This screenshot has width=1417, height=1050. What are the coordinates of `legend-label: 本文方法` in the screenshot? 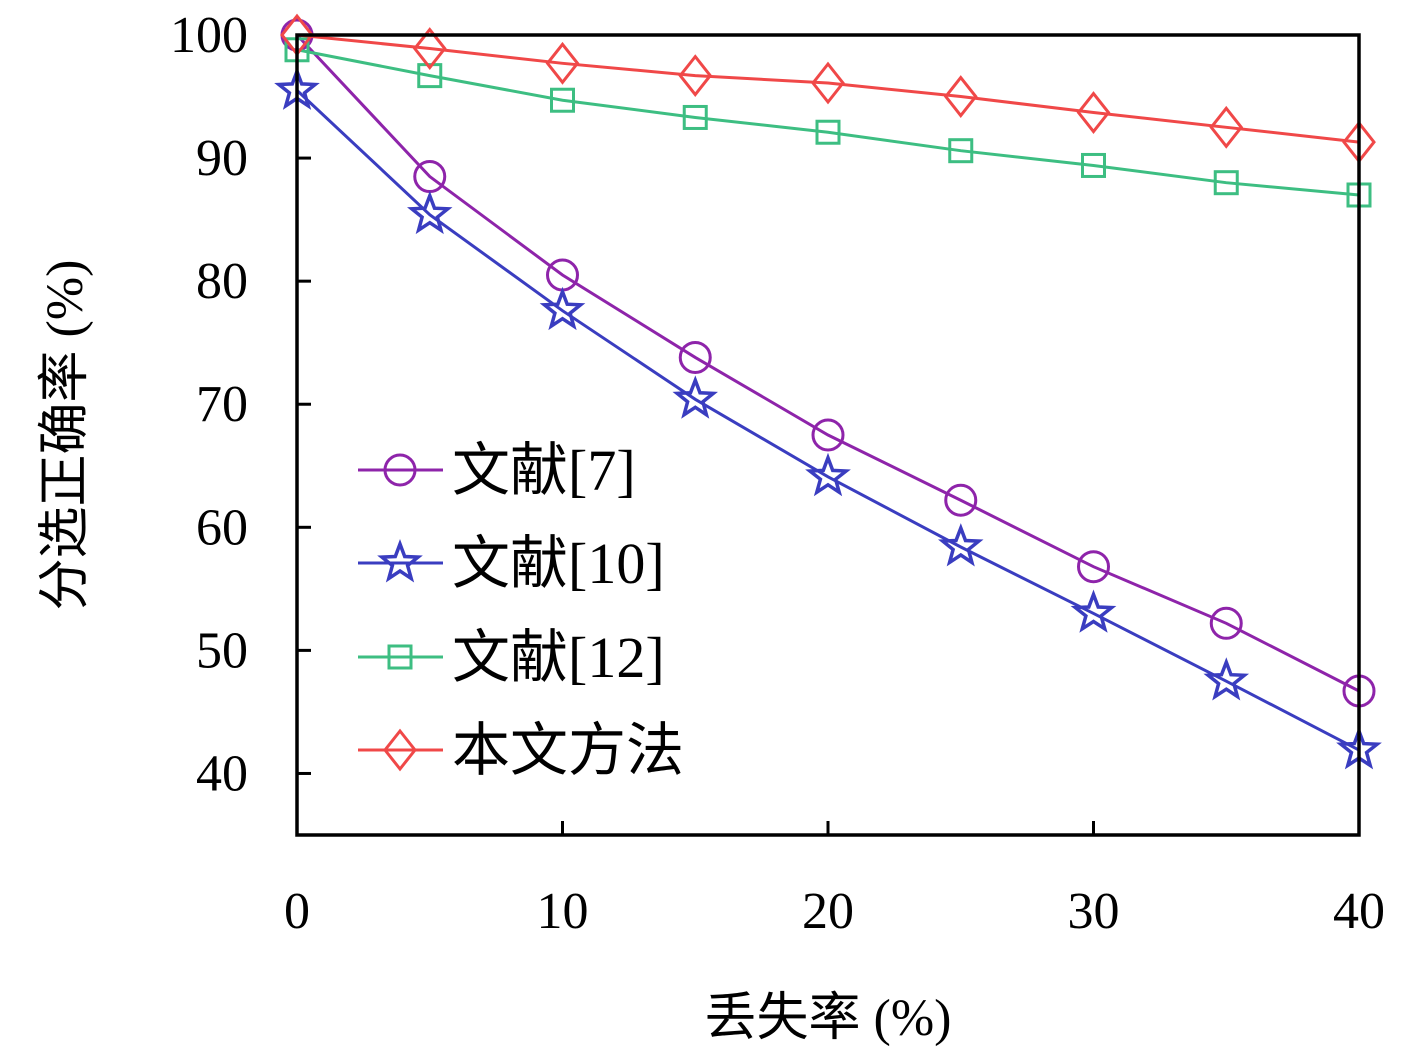 It's located at (568, 750).